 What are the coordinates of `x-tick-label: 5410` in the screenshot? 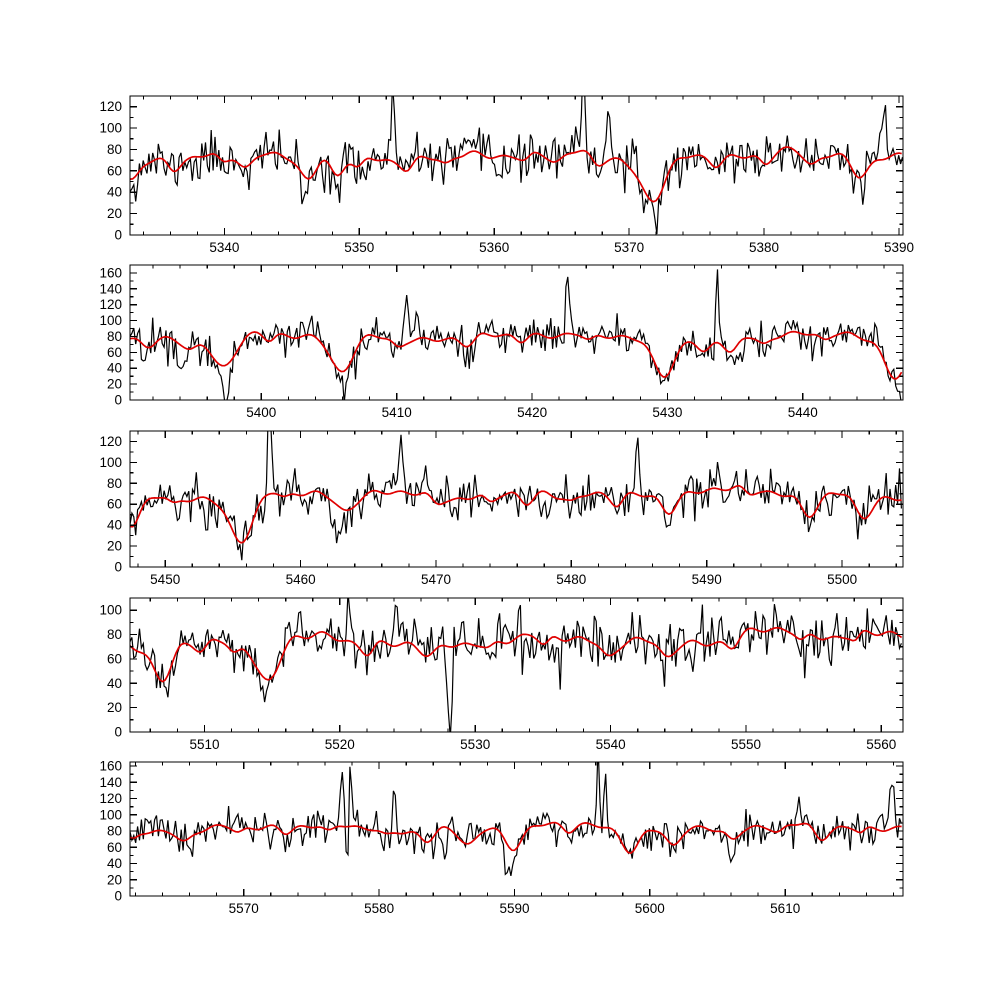 It's located at (397, 412).